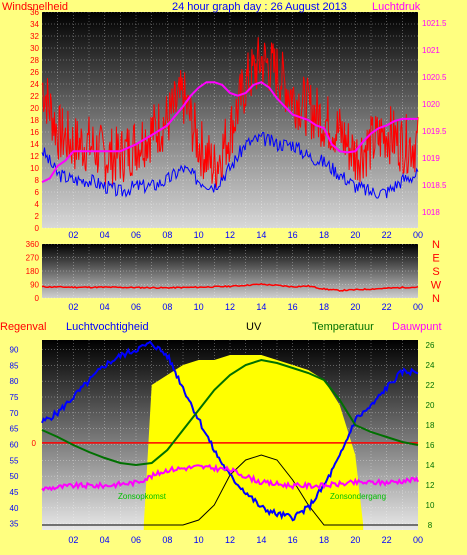 This screenshot has height=555, width=467. I want to click on climate-x-tick-label: 08, so click(167, 540).